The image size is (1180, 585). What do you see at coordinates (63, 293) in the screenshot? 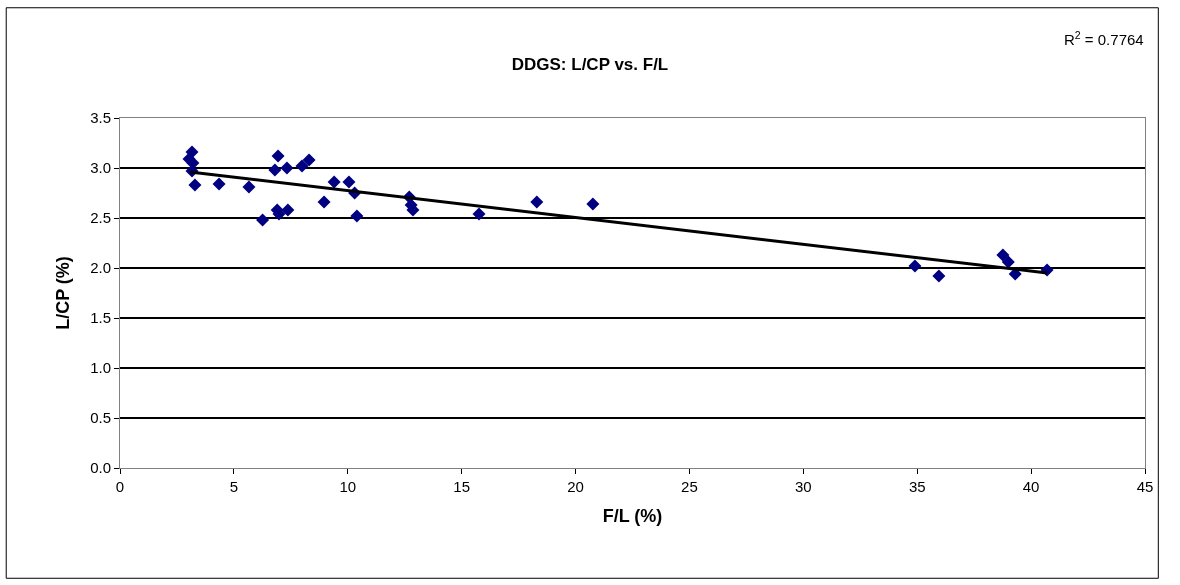
I see `y-axis-title: L/CP (%)` at bounding box center [63, 293].